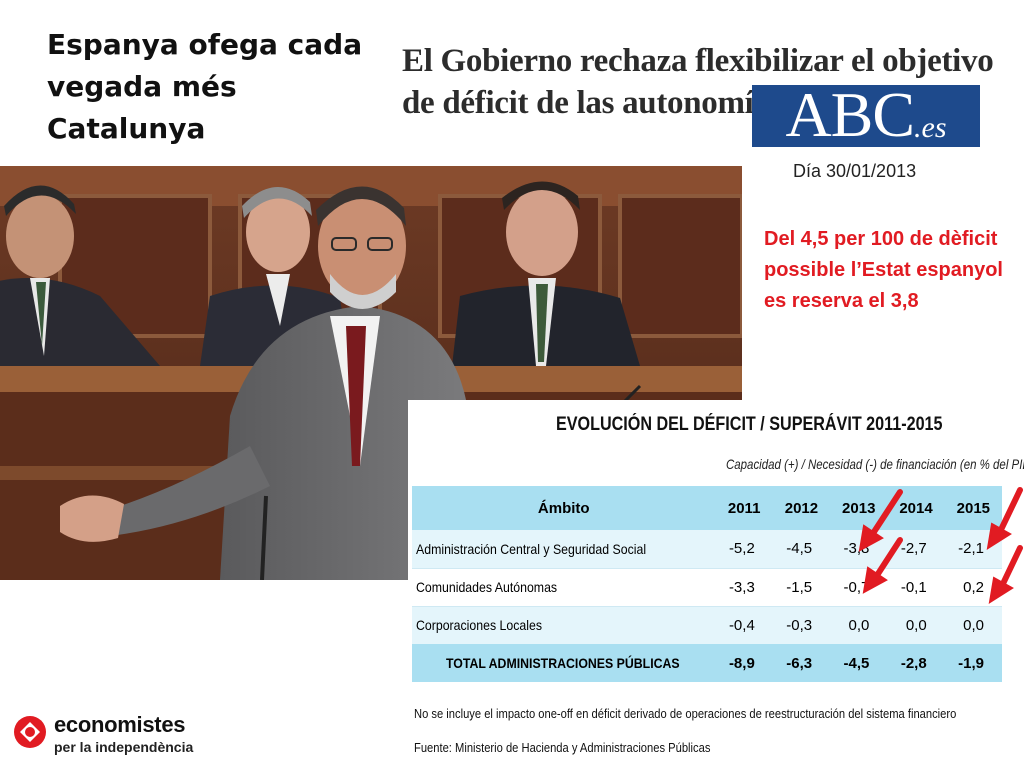 This screenshot has height=768, width=1024. Describe the element at coordinates (801, 508) in the screenshot. I see `column-header: 2012` at that location.